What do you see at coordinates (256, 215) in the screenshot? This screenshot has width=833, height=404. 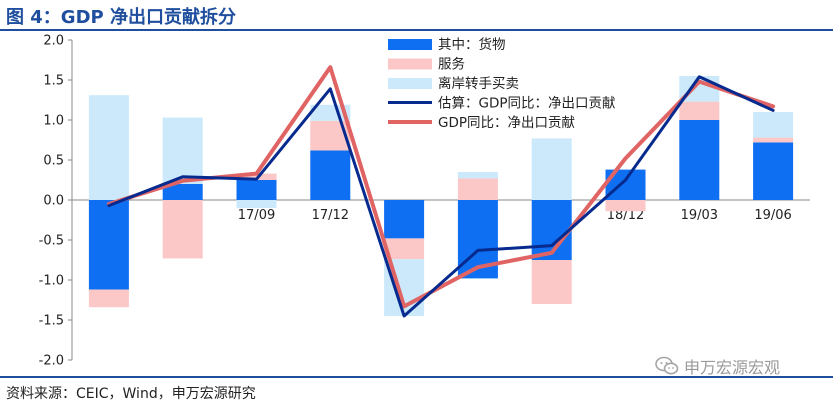 I see `x-tick-label: 17/09` at bounding box center [256, 215].